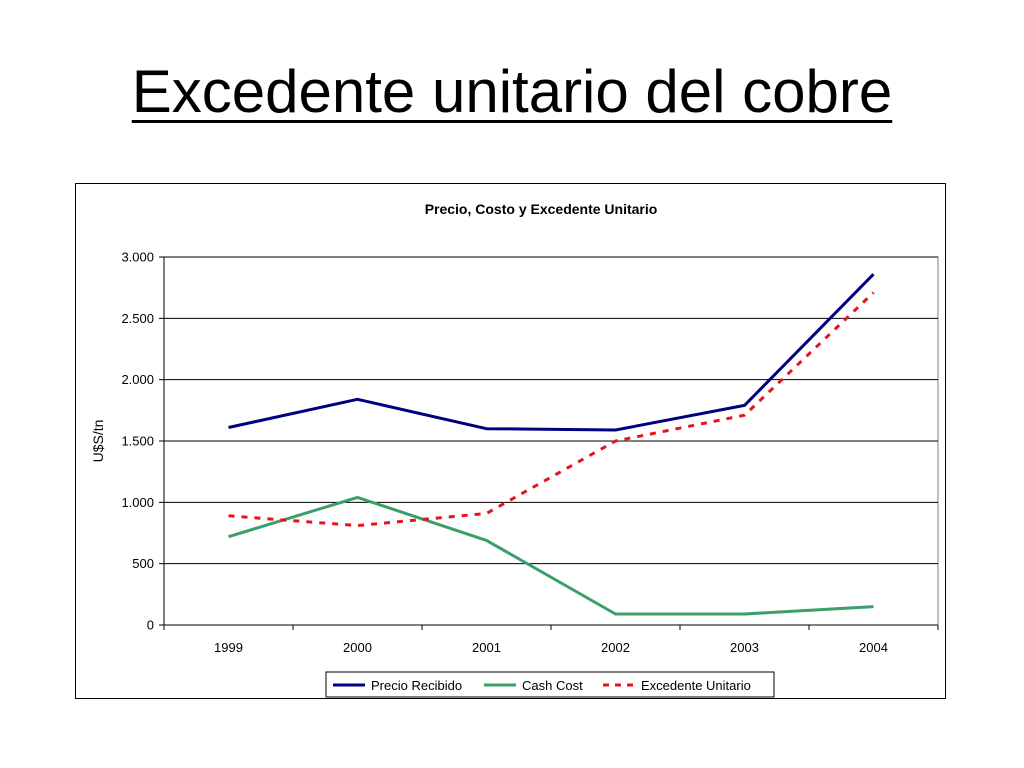  What do you see at coordinates (512, 91) in the screenshot?
I see `slide-title: Excedente unitario del cobre` at bounding box center [512, 91].